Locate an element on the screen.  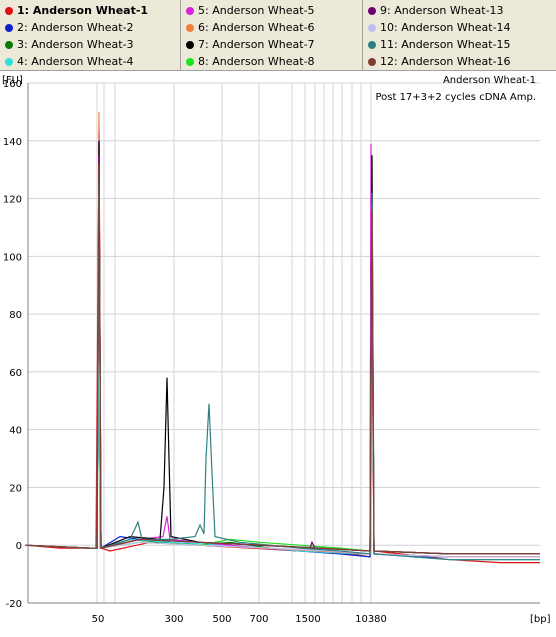
legend-item: 11: Anderson Wheat-15 is located at coordinates (437, 44).